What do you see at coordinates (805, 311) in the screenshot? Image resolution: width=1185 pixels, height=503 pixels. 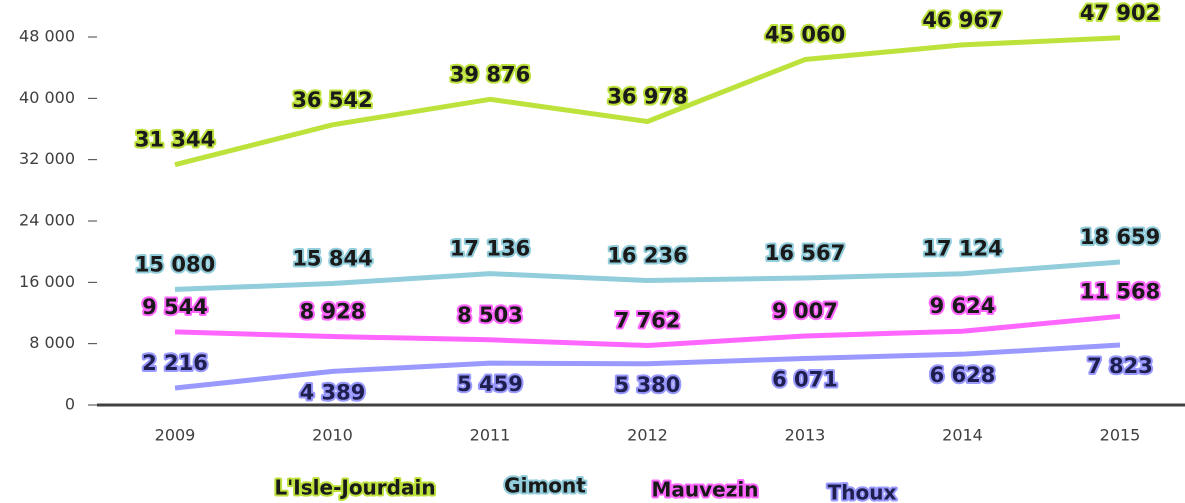 I see `data-label: 9 007` at bounding box center [805, 311].